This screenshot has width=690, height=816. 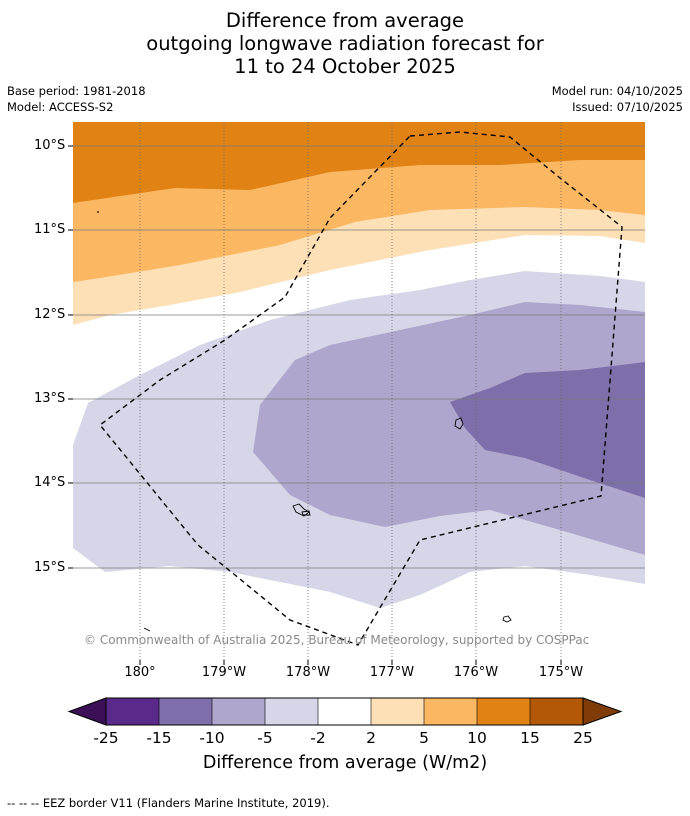 I want to click on colorbar, so click(x=345, y=711).